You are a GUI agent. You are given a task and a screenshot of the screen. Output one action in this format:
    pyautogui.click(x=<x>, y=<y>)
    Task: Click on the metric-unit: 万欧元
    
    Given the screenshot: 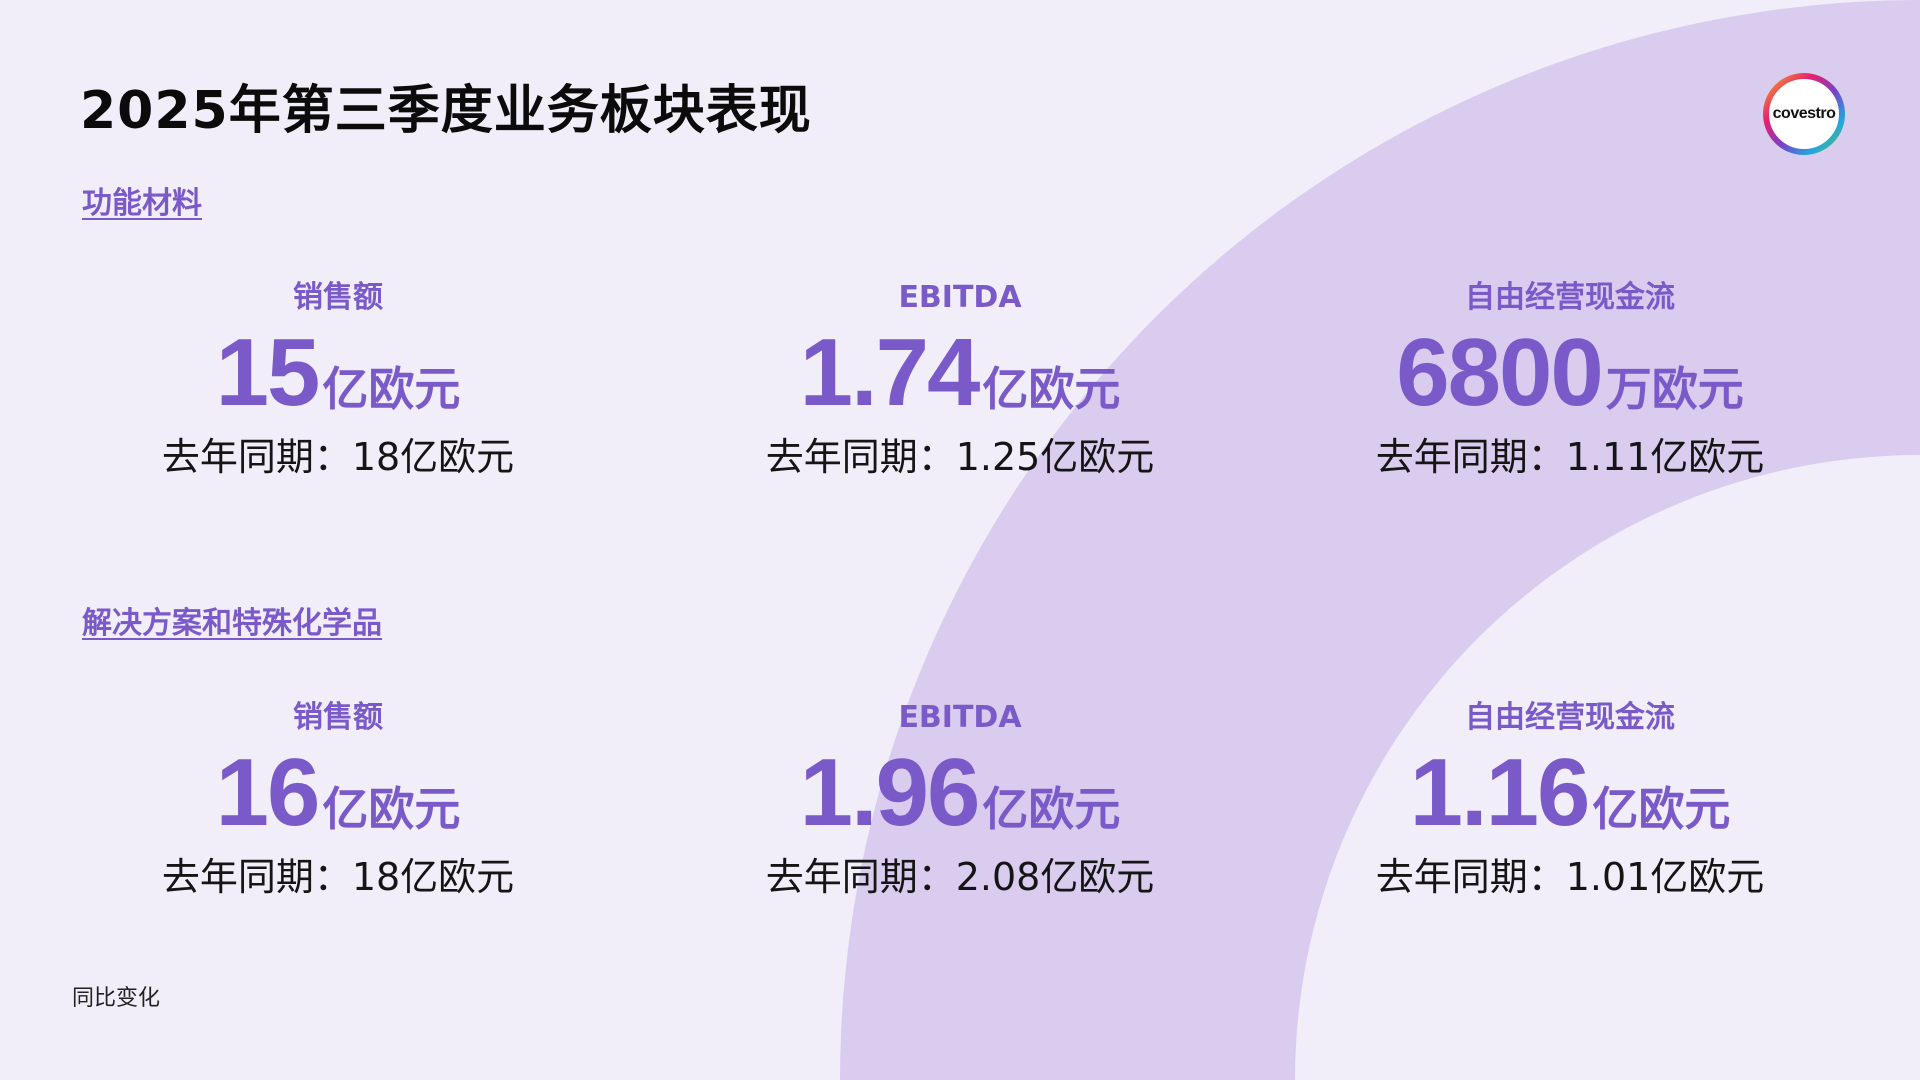 What is the action you would take?
    pyautogui.click(x=1674, y=389)
    